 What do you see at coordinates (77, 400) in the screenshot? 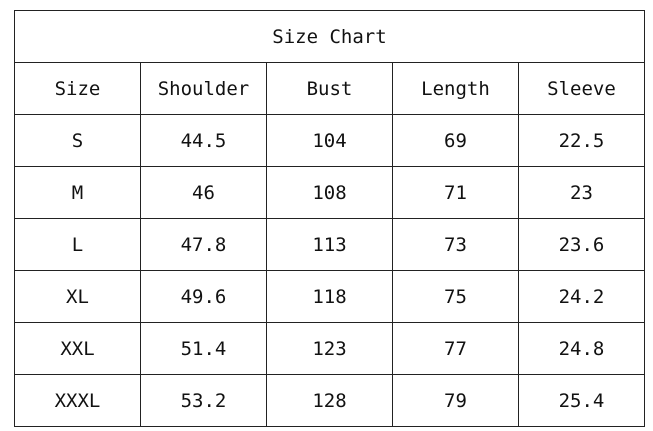
I see `cell-size: XXXL` at bounding box center [77, 400].